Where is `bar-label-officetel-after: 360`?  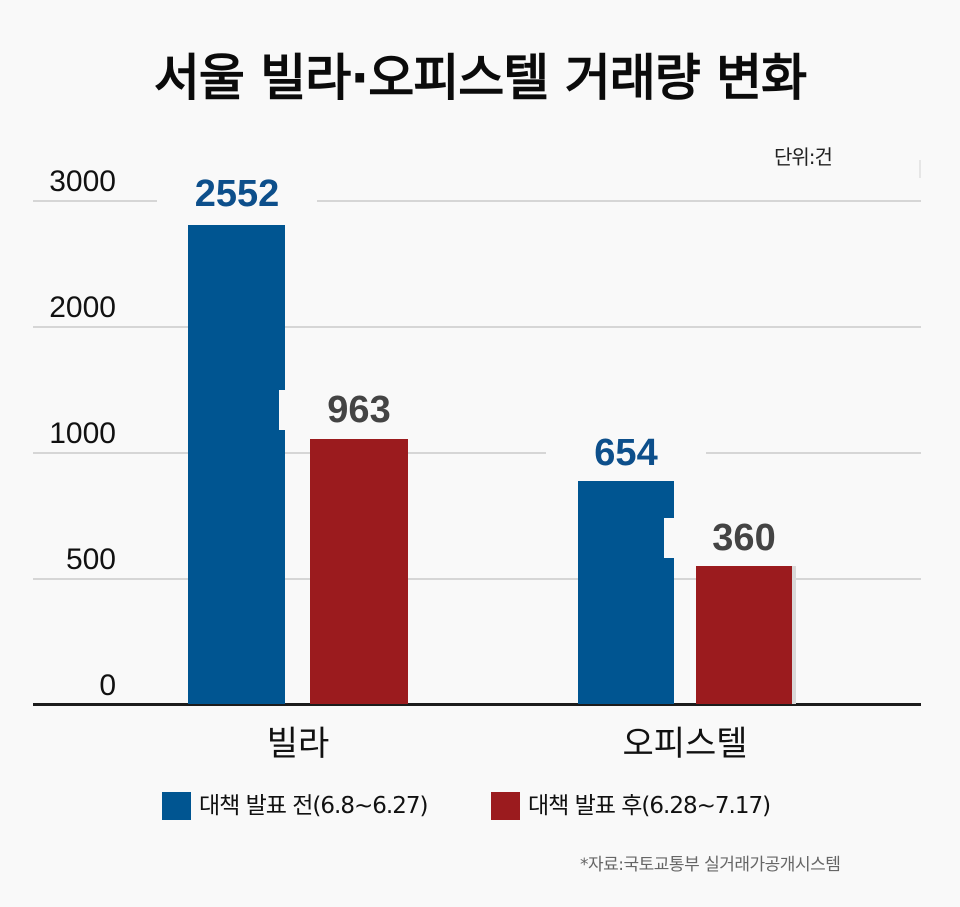
bar-label-officetel-after: 360 is located at coordinates (744, 538).